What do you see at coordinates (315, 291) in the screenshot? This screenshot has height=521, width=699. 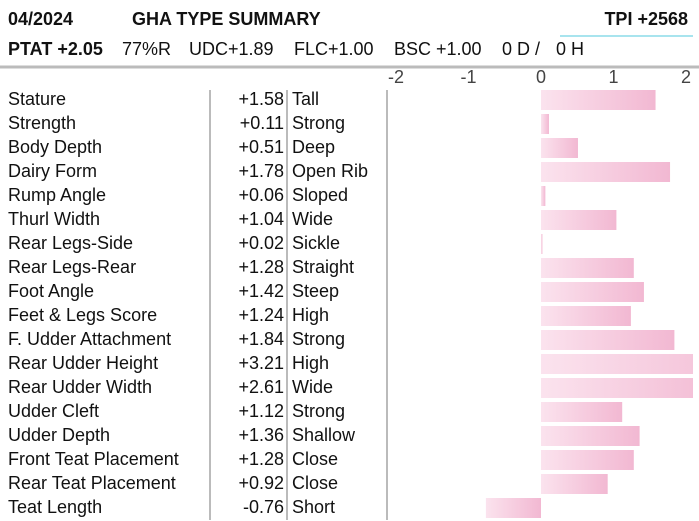 I see `descriptor: Steep` at bounding box center [315, 291].